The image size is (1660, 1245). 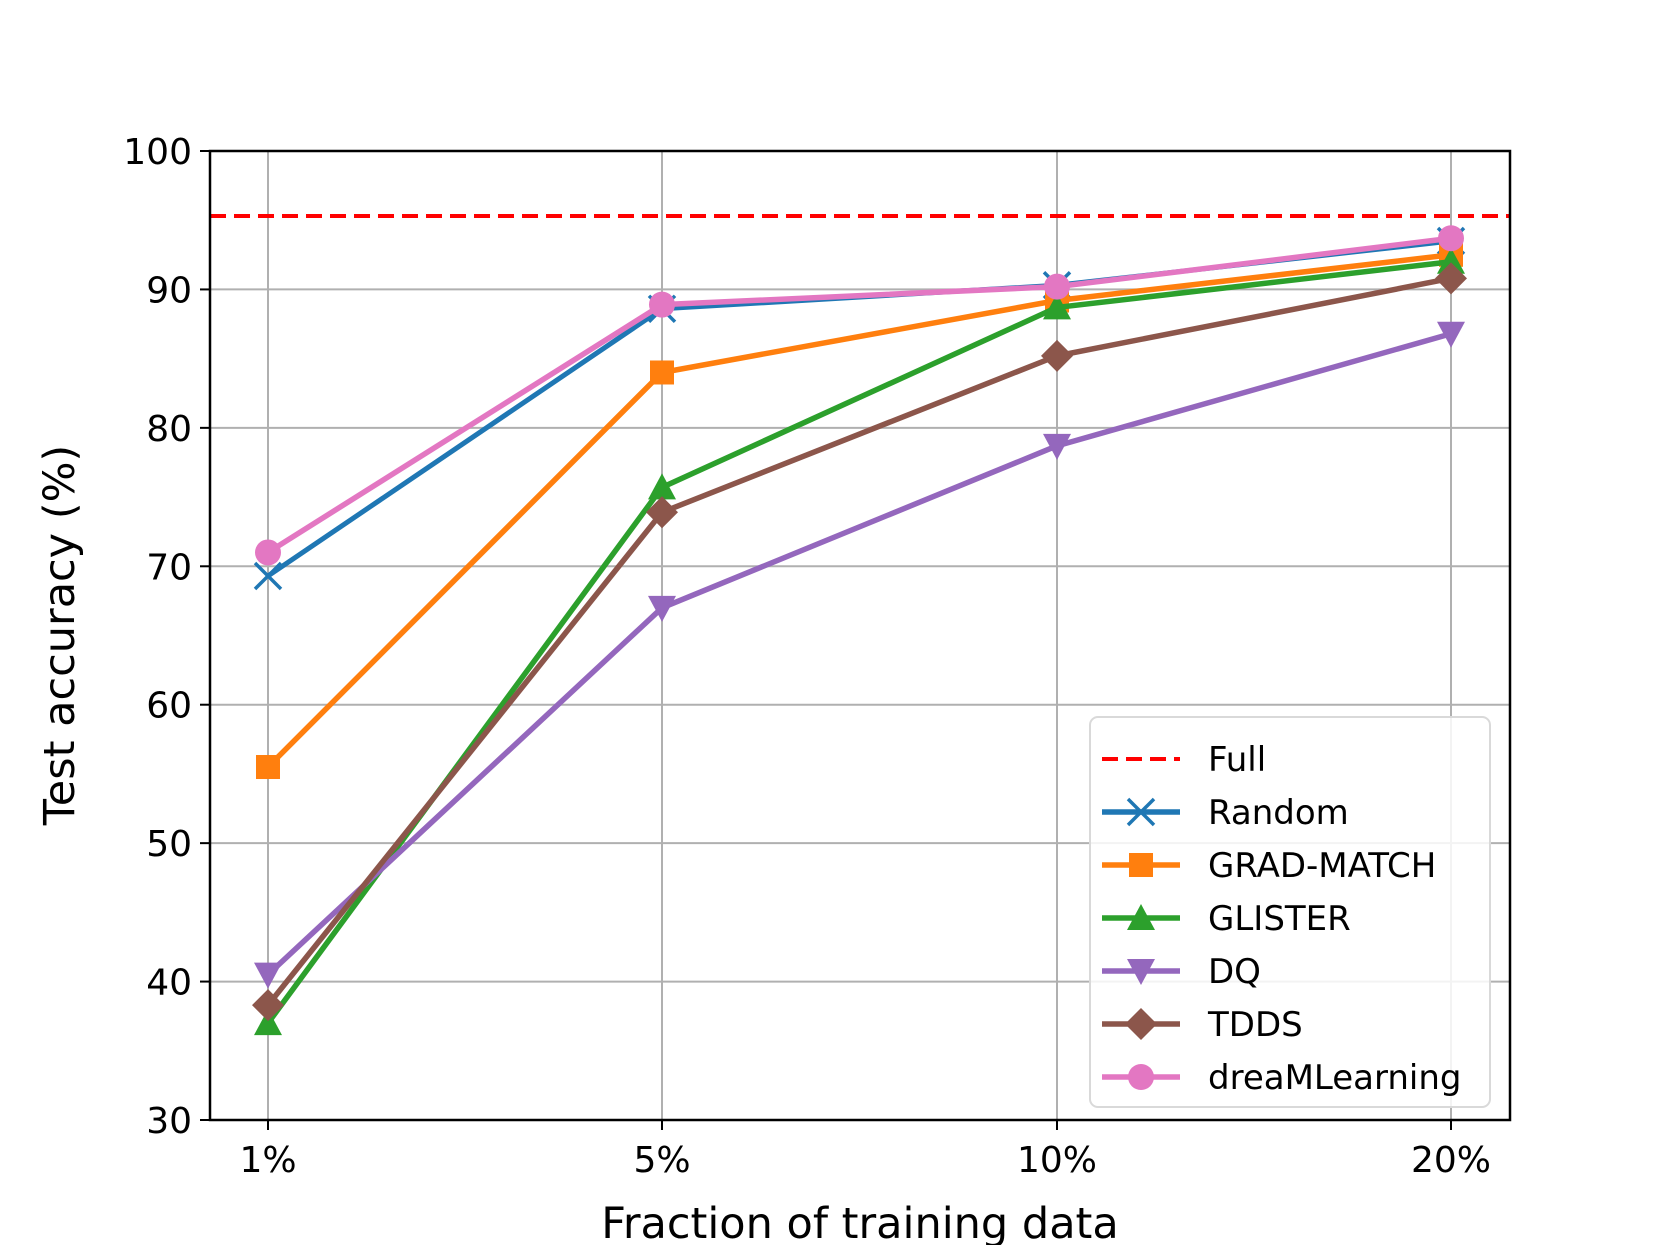 I want to click on y-tick-label: 60, so click(x=169, y=706).